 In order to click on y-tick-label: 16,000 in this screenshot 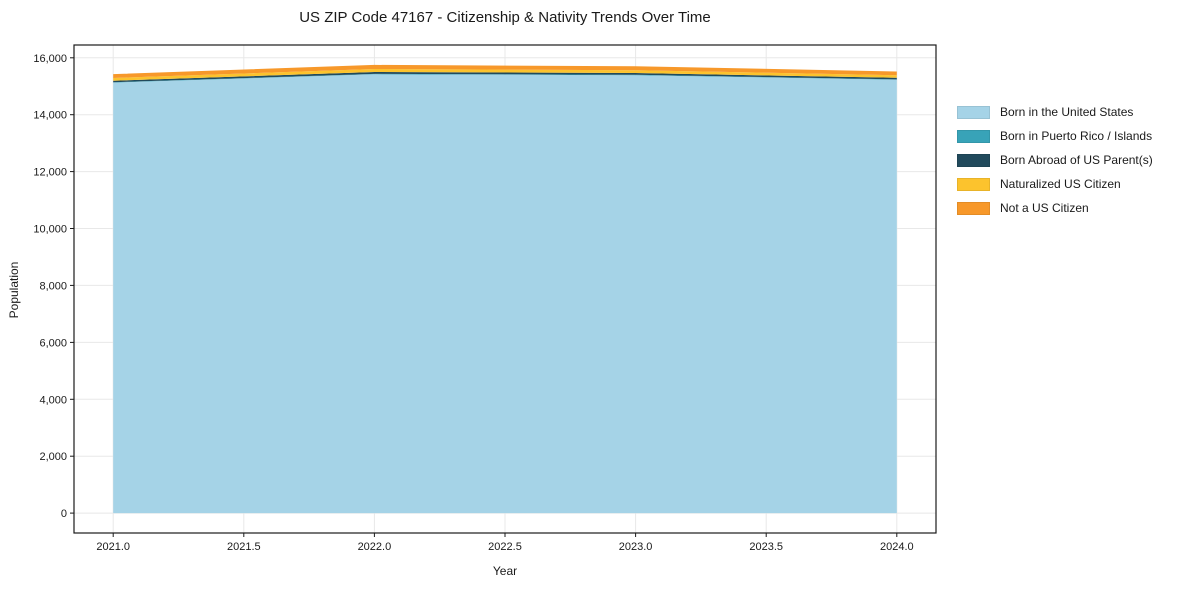, I will do `click(50, 59)`.